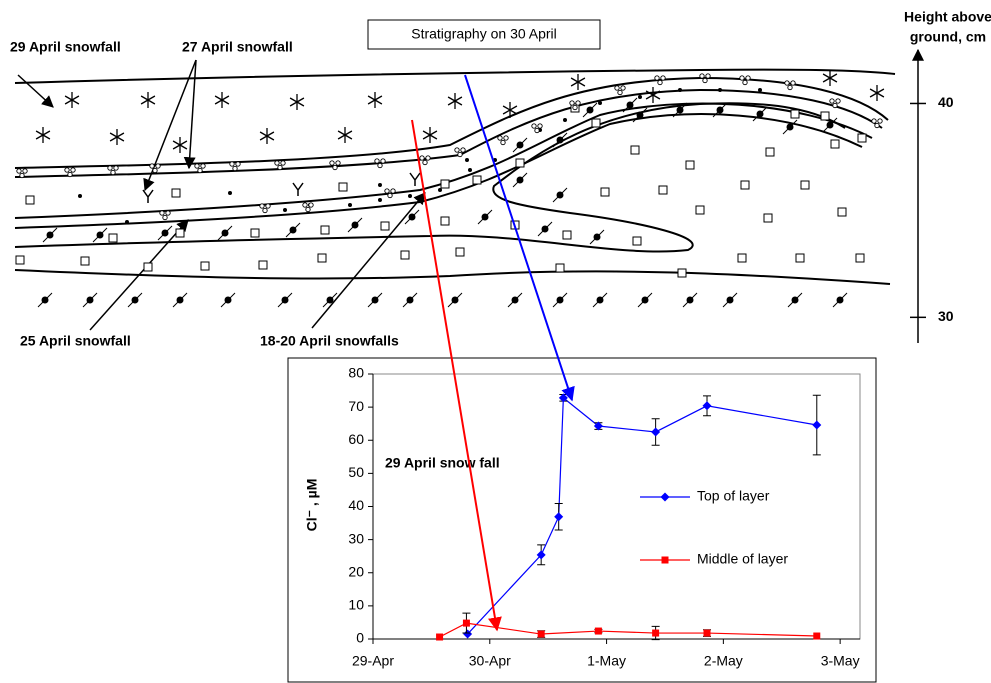  I want to click on y-tick-label: 60, so click(356, 439).